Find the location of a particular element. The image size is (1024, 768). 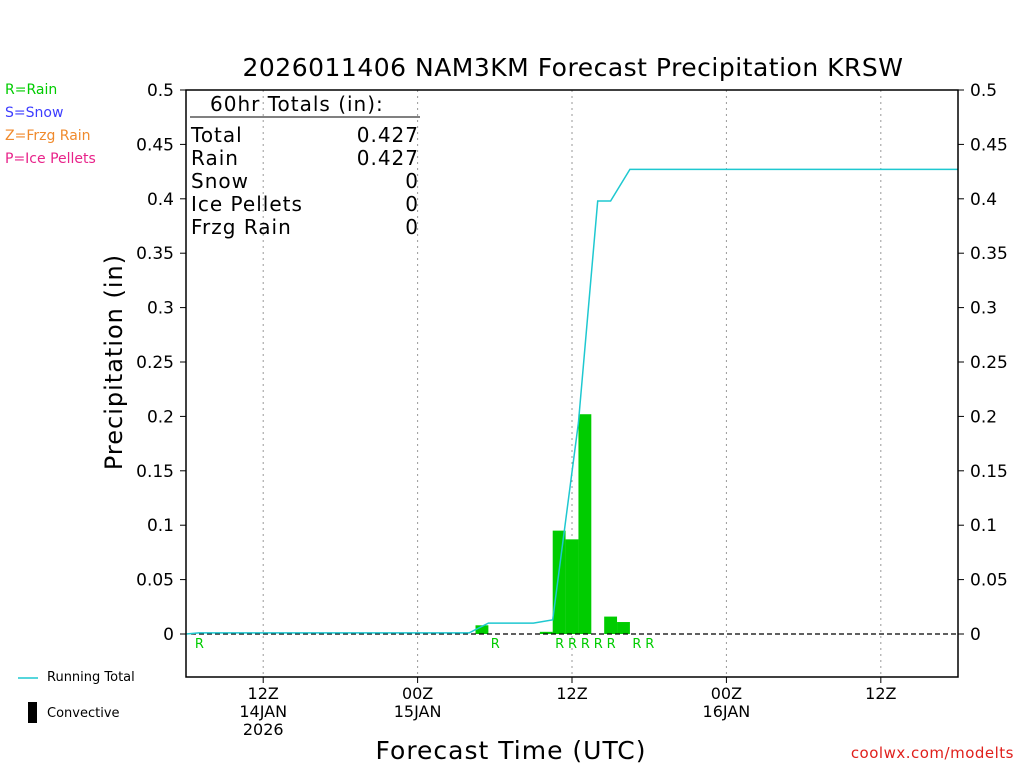

y-tick-label-left-4: 0.2 is located at coordinates (160, 417).